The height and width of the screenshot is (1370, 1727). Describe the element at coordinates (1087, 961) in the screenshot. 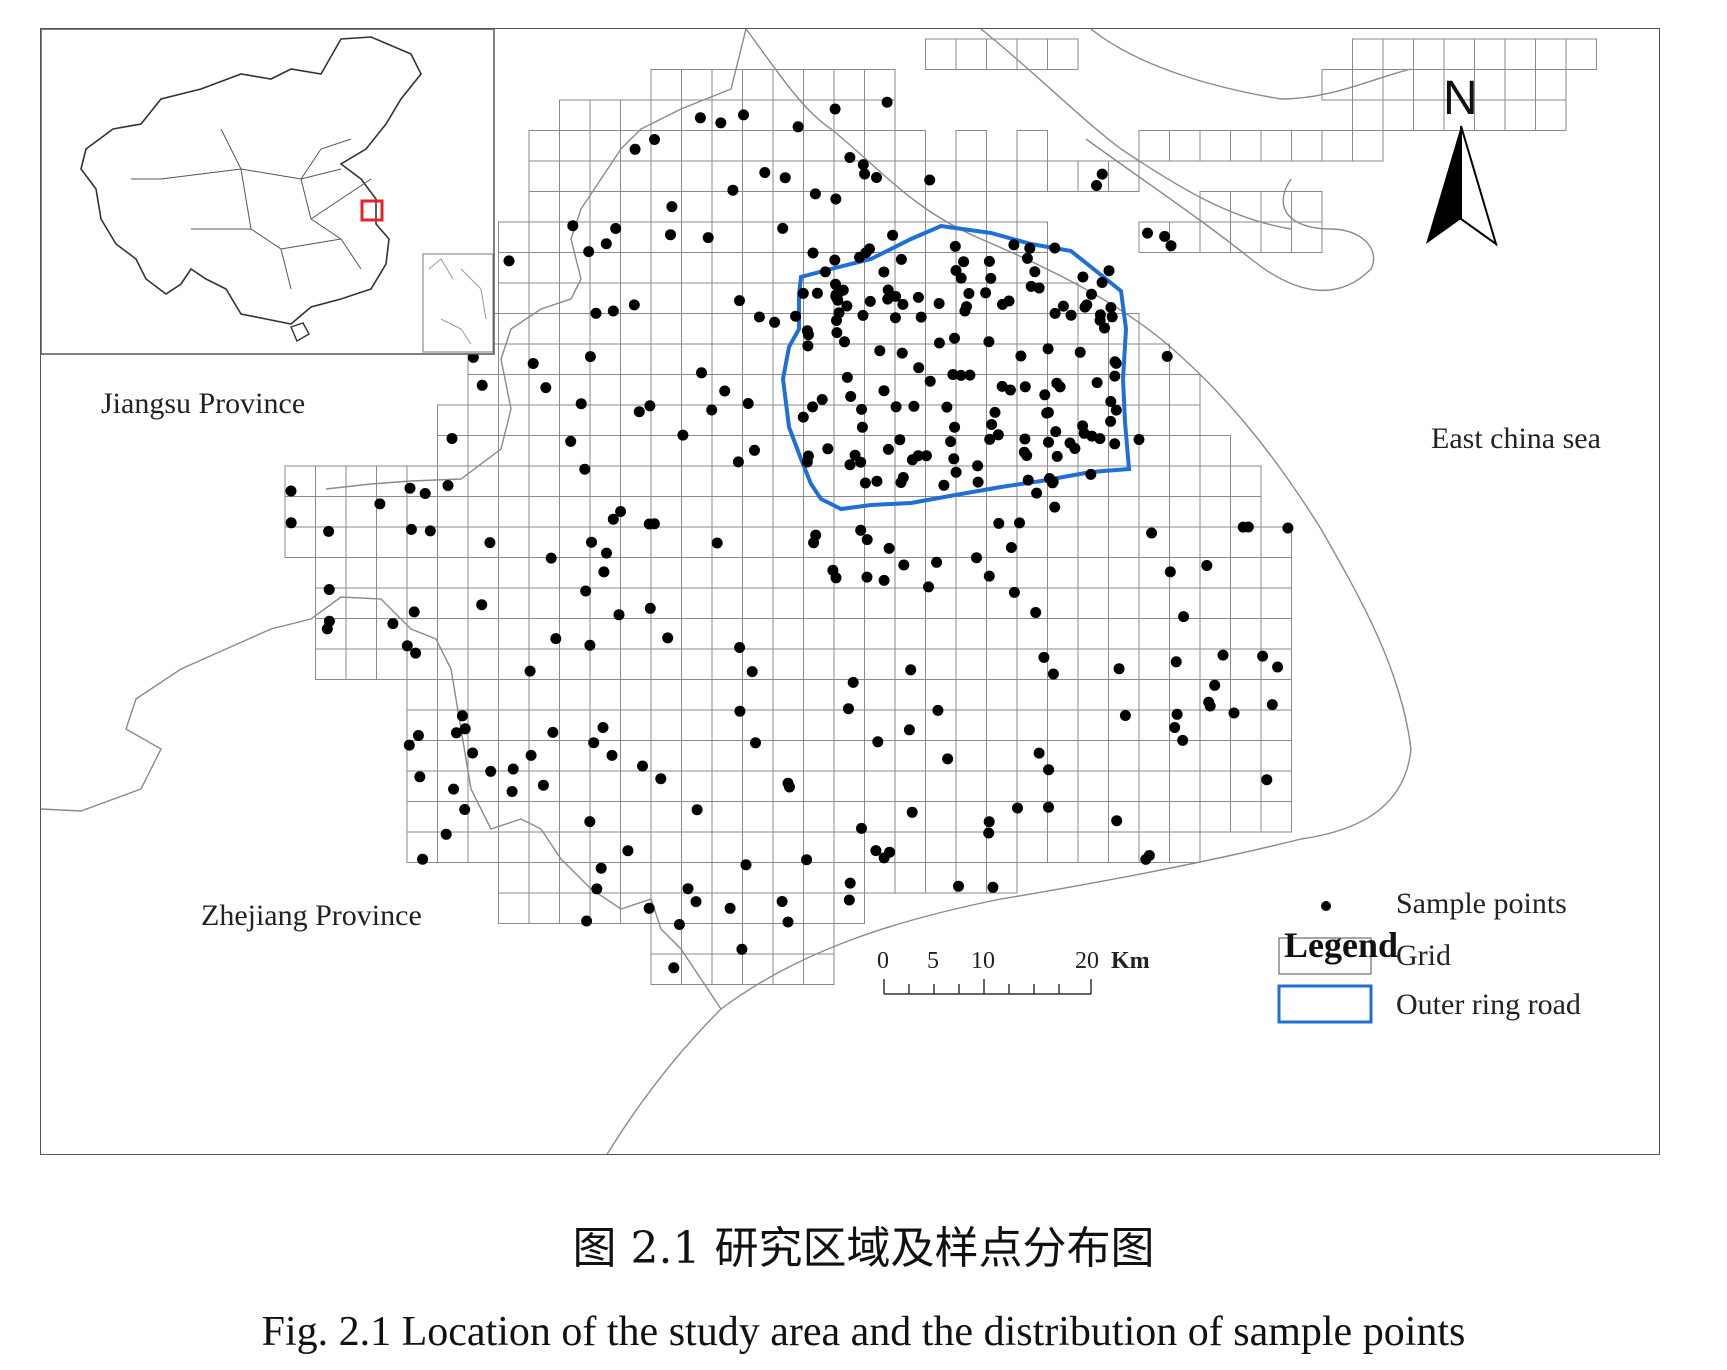

I see `scale-tick-20: 20` at that location.